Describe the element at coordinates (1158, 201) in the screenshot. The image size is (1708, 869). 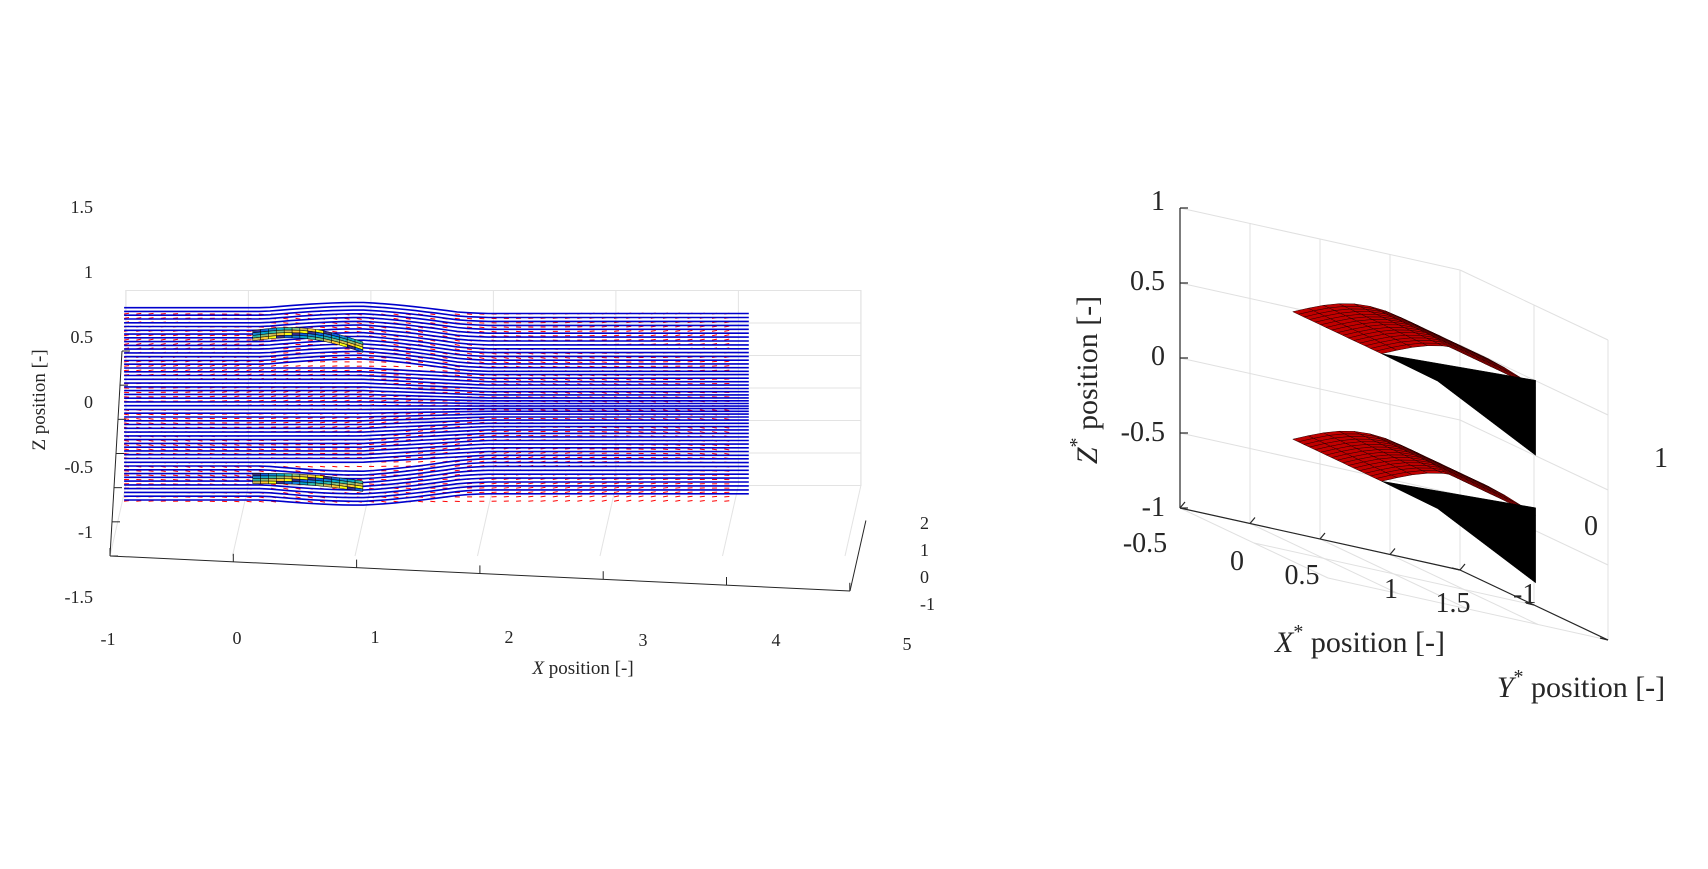
I see `right-z-tick: 1` at that location.